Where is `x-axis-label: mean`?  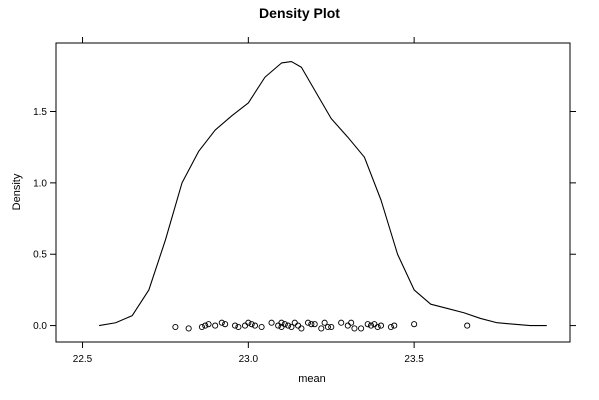 x-axis-label: mean is located at coordinates (312, 379).